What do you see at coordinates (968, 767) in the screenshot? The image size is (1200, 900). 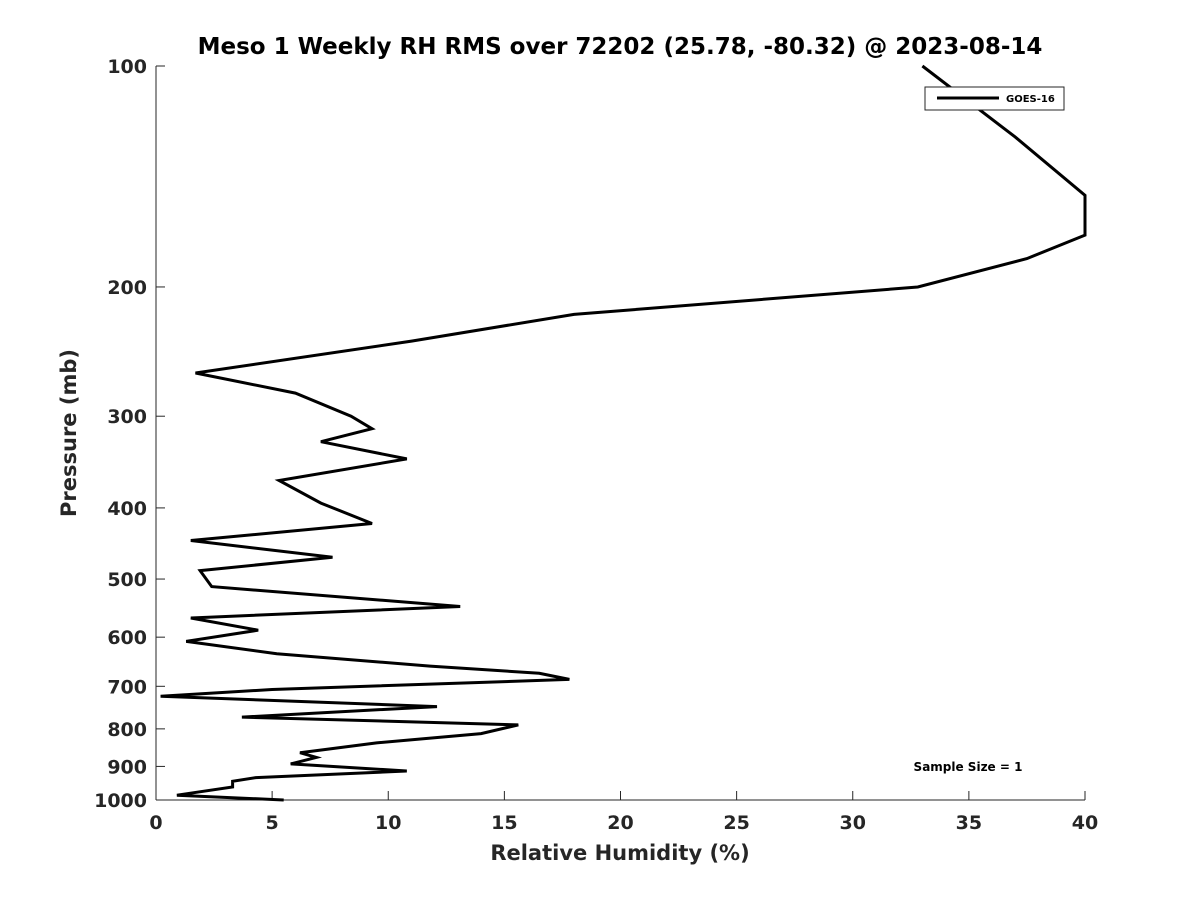 I see `sample-size-annotation: Sample Size = 1` at bounding box center [968, 767].